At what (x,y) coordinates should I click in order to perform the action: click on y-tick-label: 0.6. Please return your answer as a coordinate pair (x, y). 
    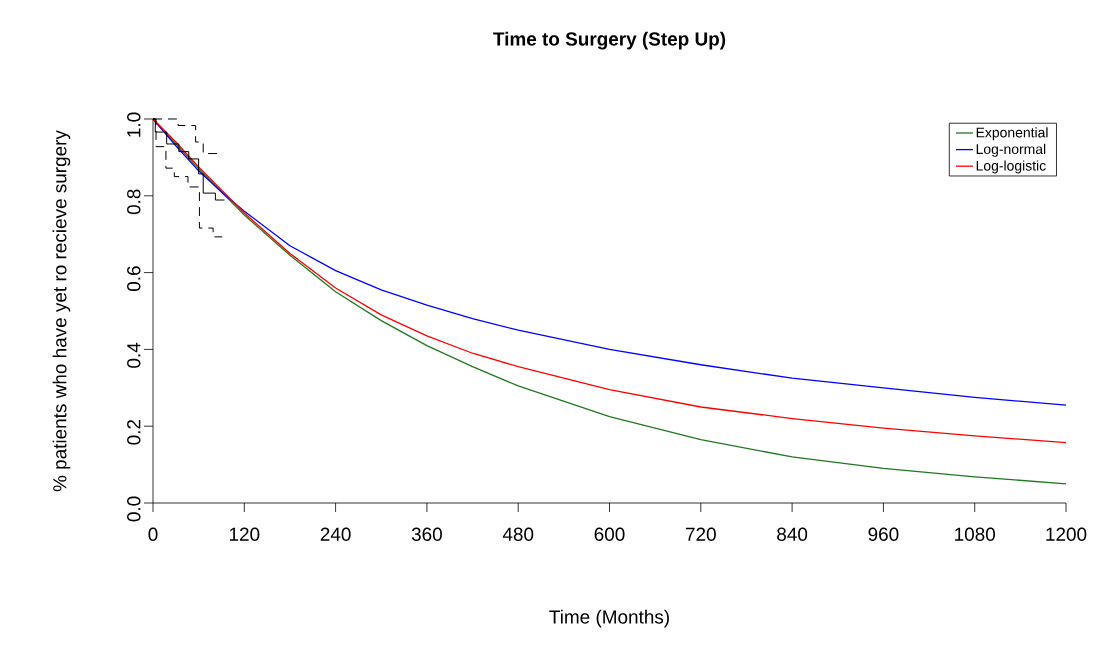
    Looking at the image, I should click on (134, 279).